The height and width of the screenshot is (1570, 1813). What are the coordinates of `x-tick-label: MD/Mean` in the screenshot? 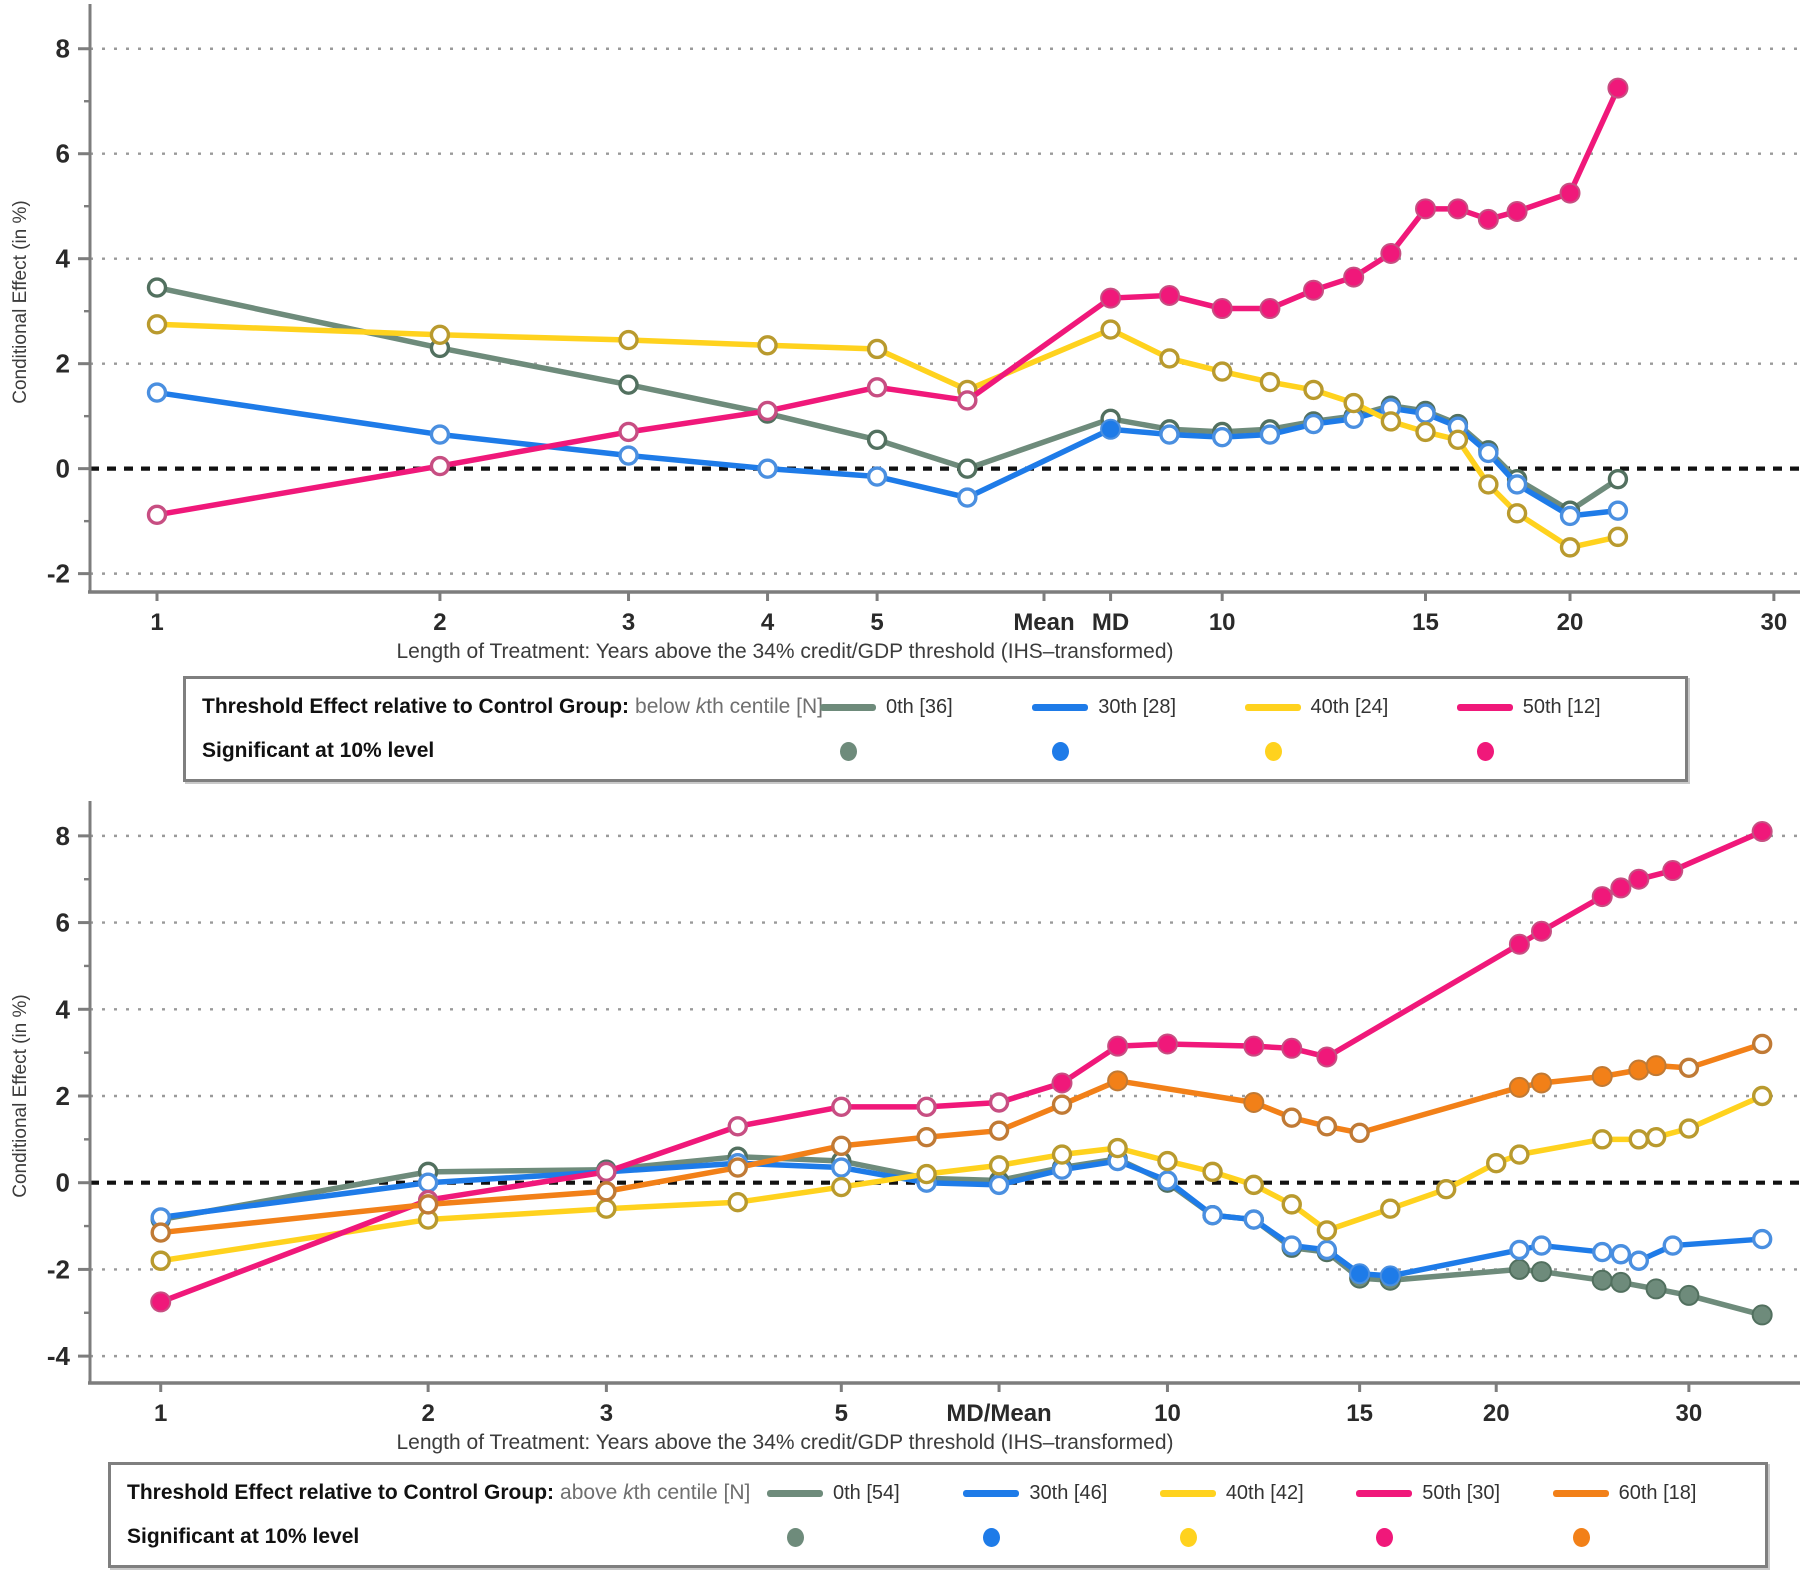 It's located at (998, 1413).